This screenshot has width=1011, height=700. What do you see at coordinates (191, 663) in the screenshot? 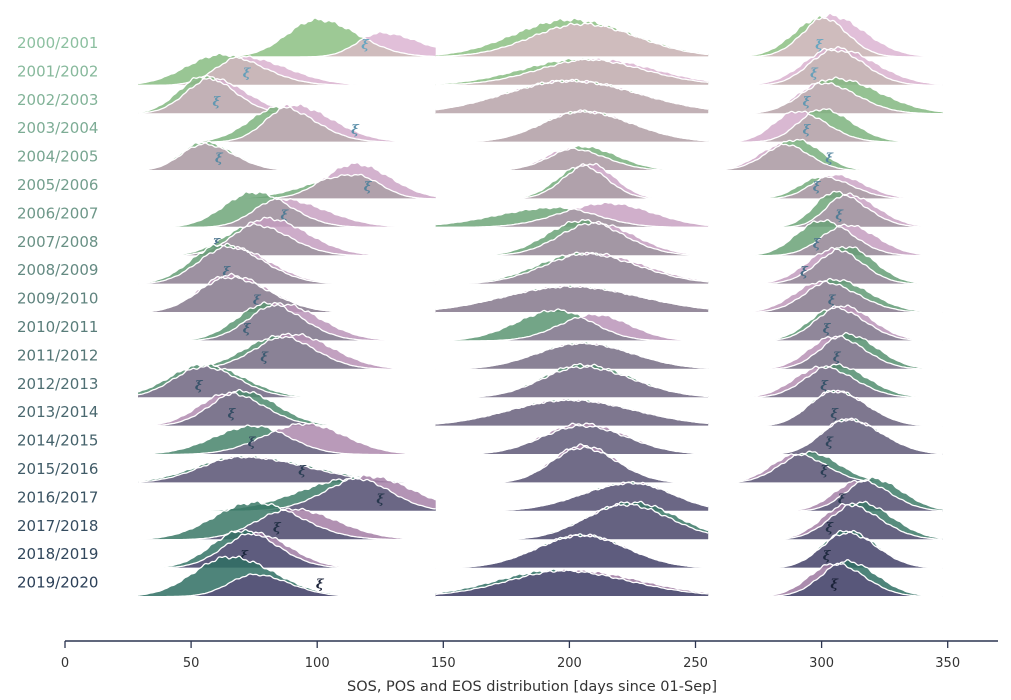
I see `x-tick-label: 50` at bounding box center [191, 663].